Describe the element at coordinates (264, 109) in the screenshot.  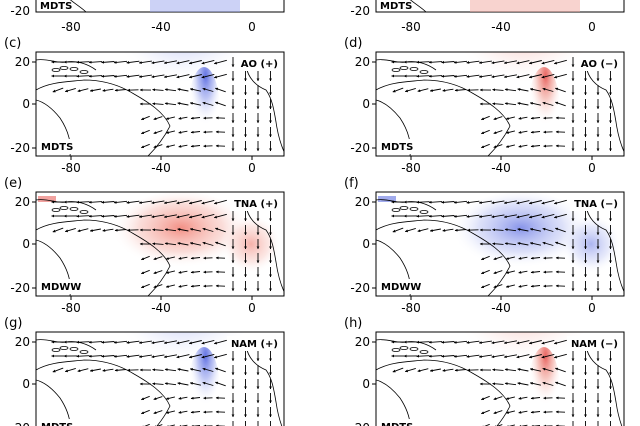
I see `coastline-africa` at that location.